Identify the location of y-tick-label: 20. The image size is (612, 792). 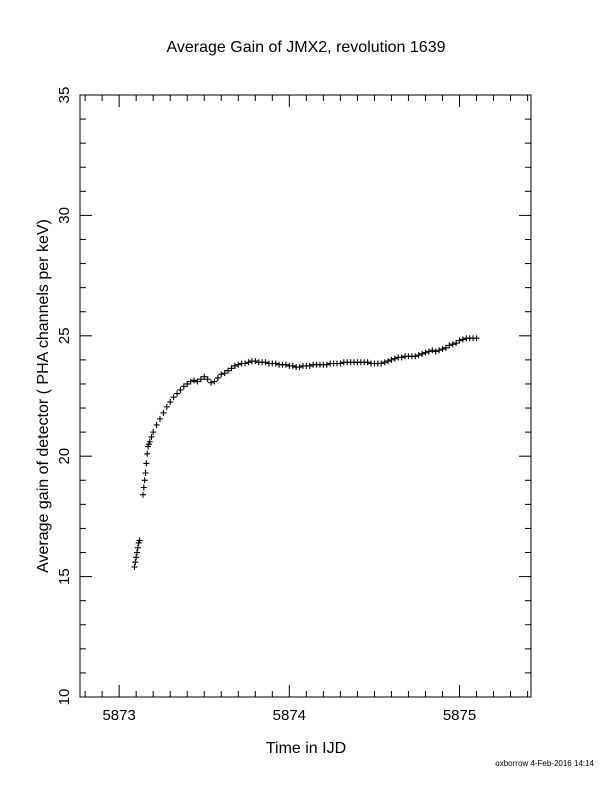
(64, 456).